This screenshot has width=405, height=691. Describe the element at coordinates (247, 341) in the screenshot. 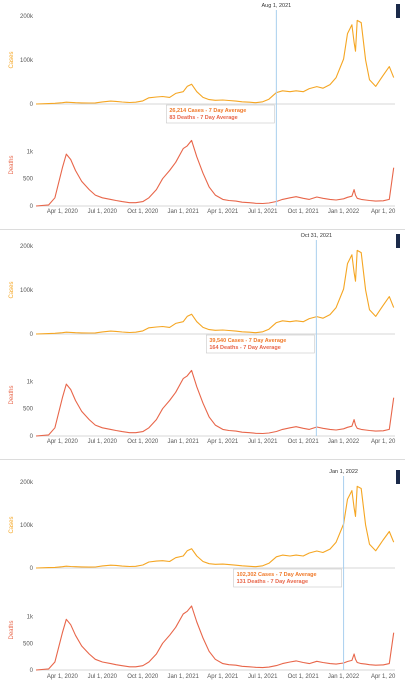

I see `tooltip-cases-text: 39,540 Cases - 7 Day Average` at that location.